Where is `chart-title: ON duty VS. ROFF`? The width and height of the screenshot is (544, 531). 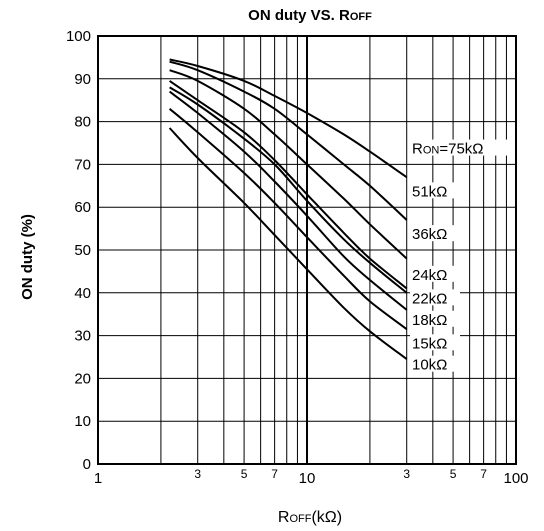 chart-title: ON duty VS. ROFF is located at coordinates (310, 15).